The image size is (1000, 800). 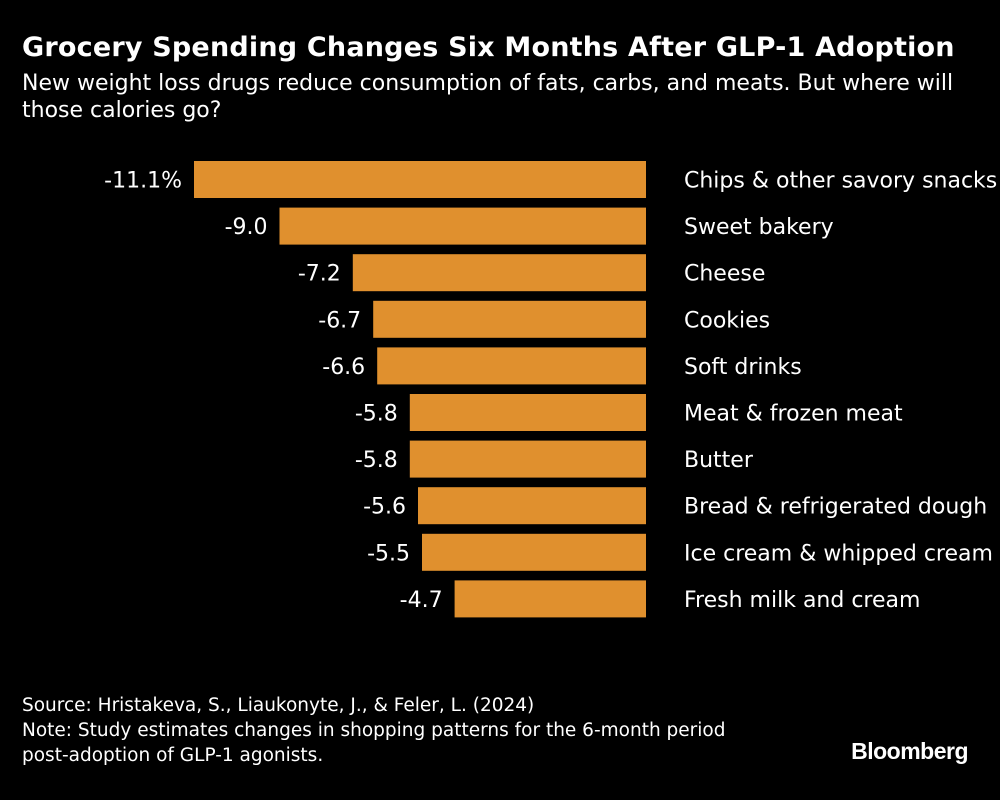 What do you see at coordinates (909, 751) in the screenshot?
I see `bloomberg-logo: Bloomberg` at bounding box center [909, 751].